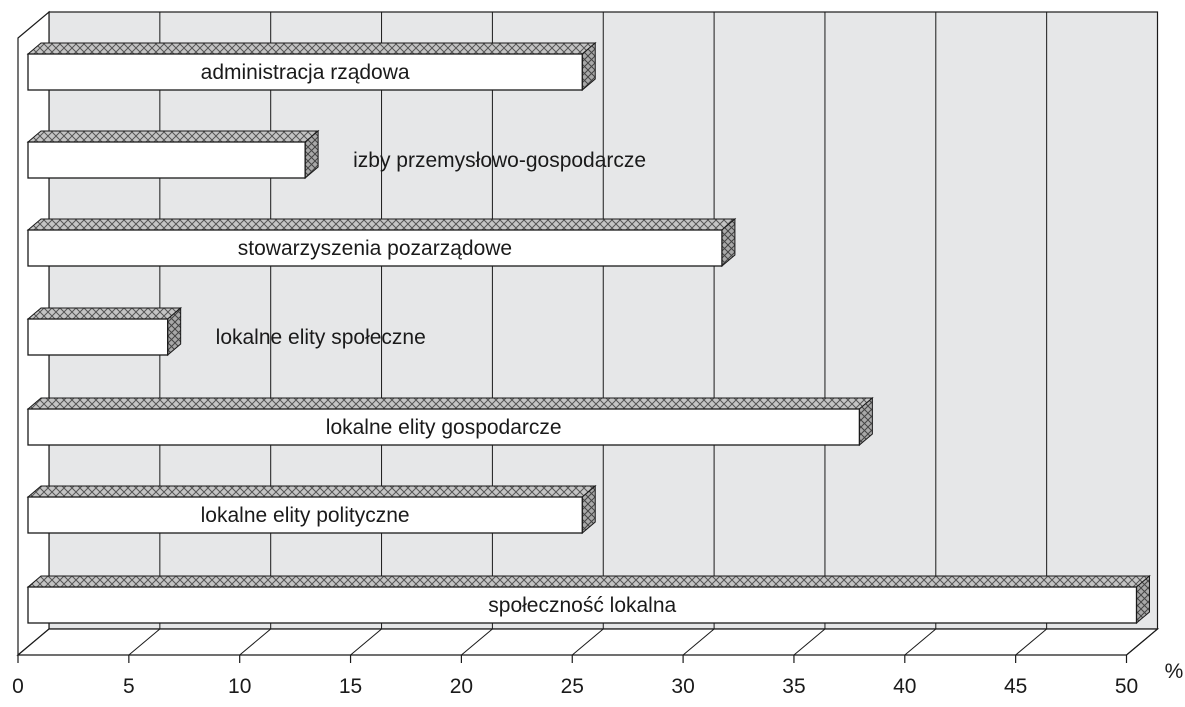 This screenshot has width=1185, height=707. Describe the element at coordinates (321, 337) in the screenshot. I see `bar-label: lokalne elity społeczne` at that location.